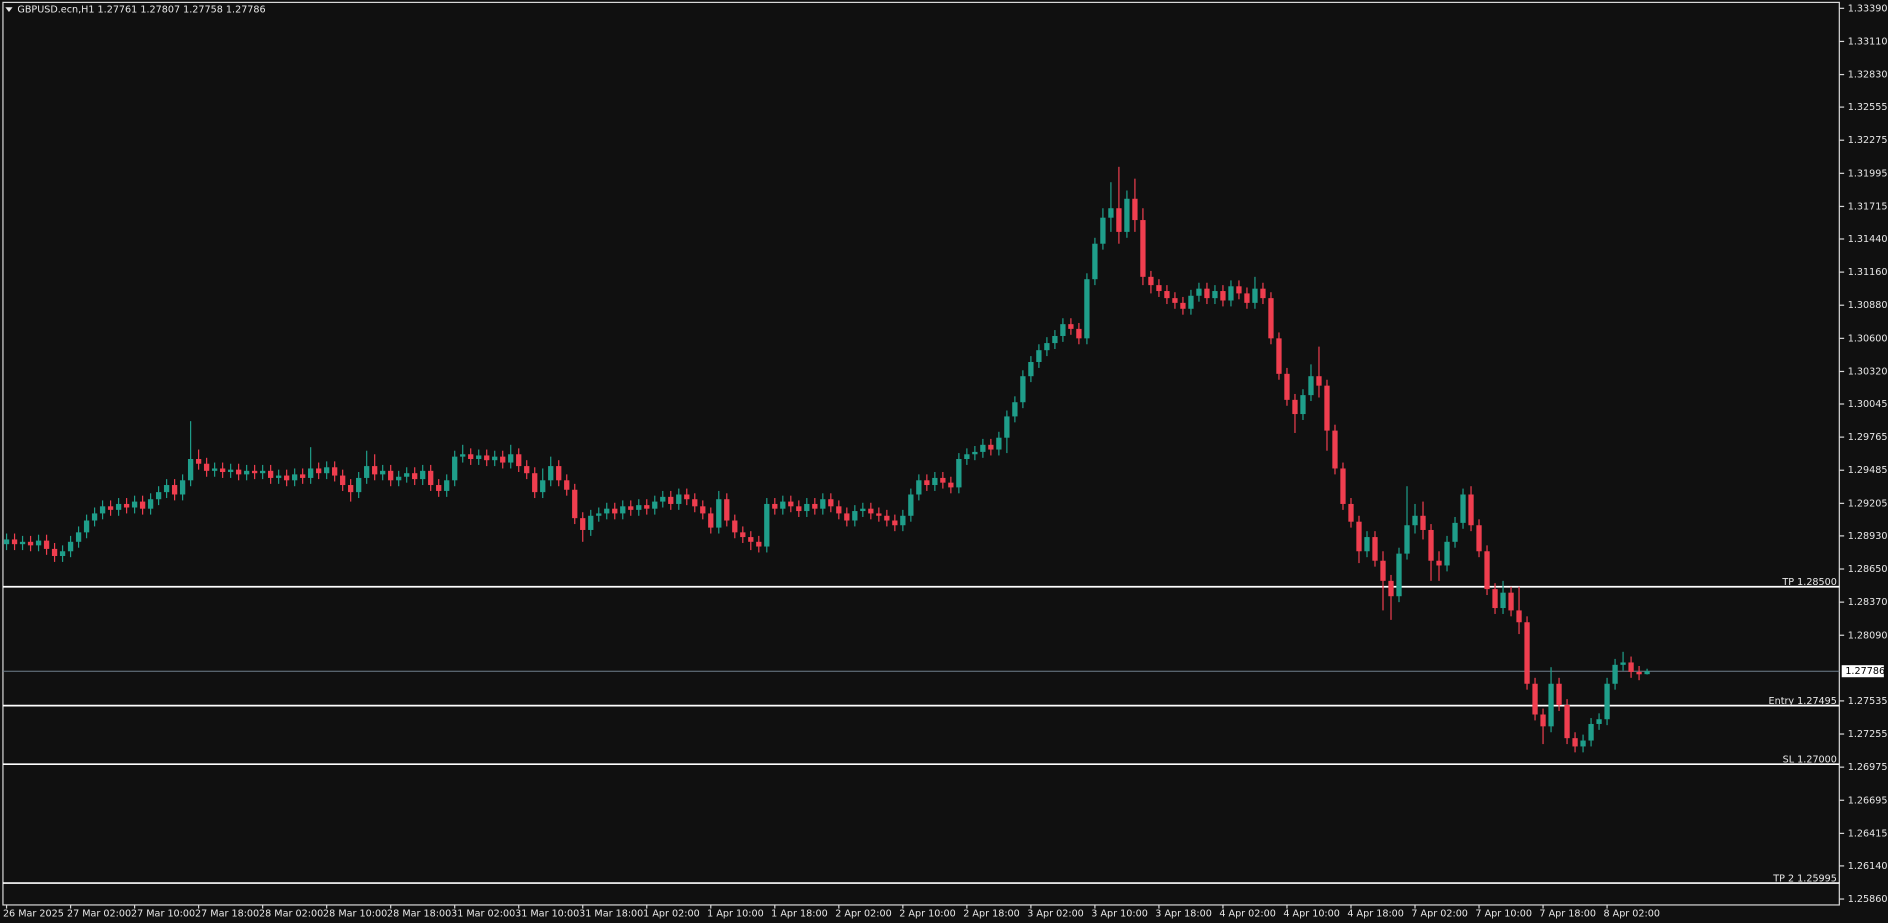 Image resolution: width=1888 pixels, height=923 pixels. What do you see at coordinates (1868, 140) in the screenshot?
I see `y-tick-label: 1.32275` at bounding box center [1868, 140].